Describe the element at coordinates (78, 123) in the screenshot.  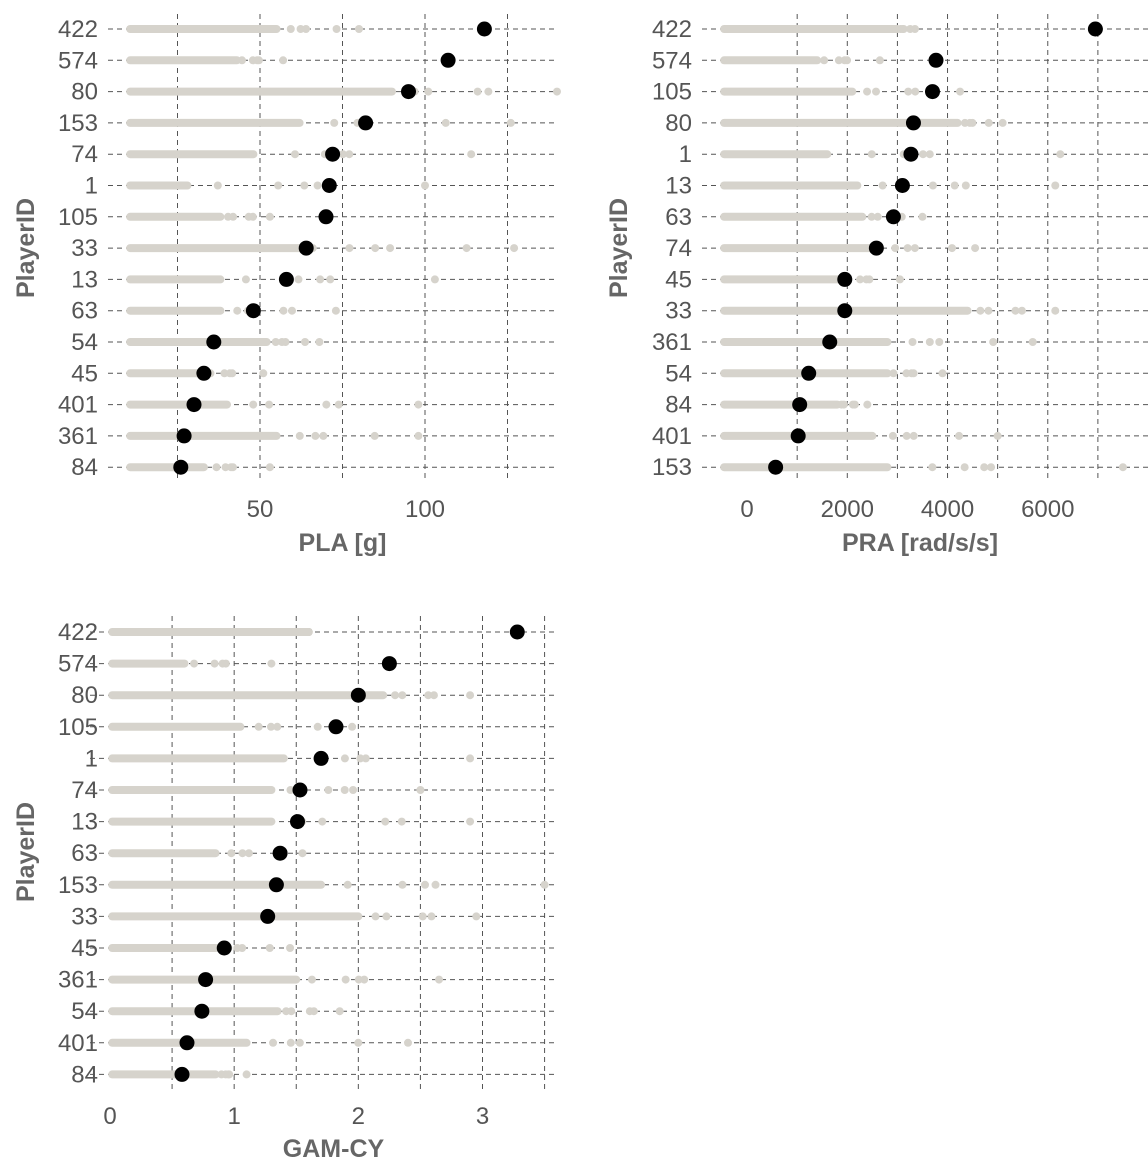
I see `y-tick-label: 153` at that location.